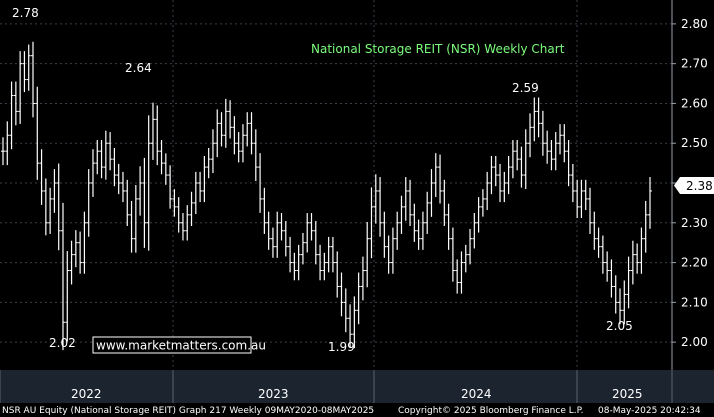 This screenshot has width=714, height=417. Describe the element at coordinates (694, 64) in the screenshot. I see `y-tick-label: 2.70` at that location.